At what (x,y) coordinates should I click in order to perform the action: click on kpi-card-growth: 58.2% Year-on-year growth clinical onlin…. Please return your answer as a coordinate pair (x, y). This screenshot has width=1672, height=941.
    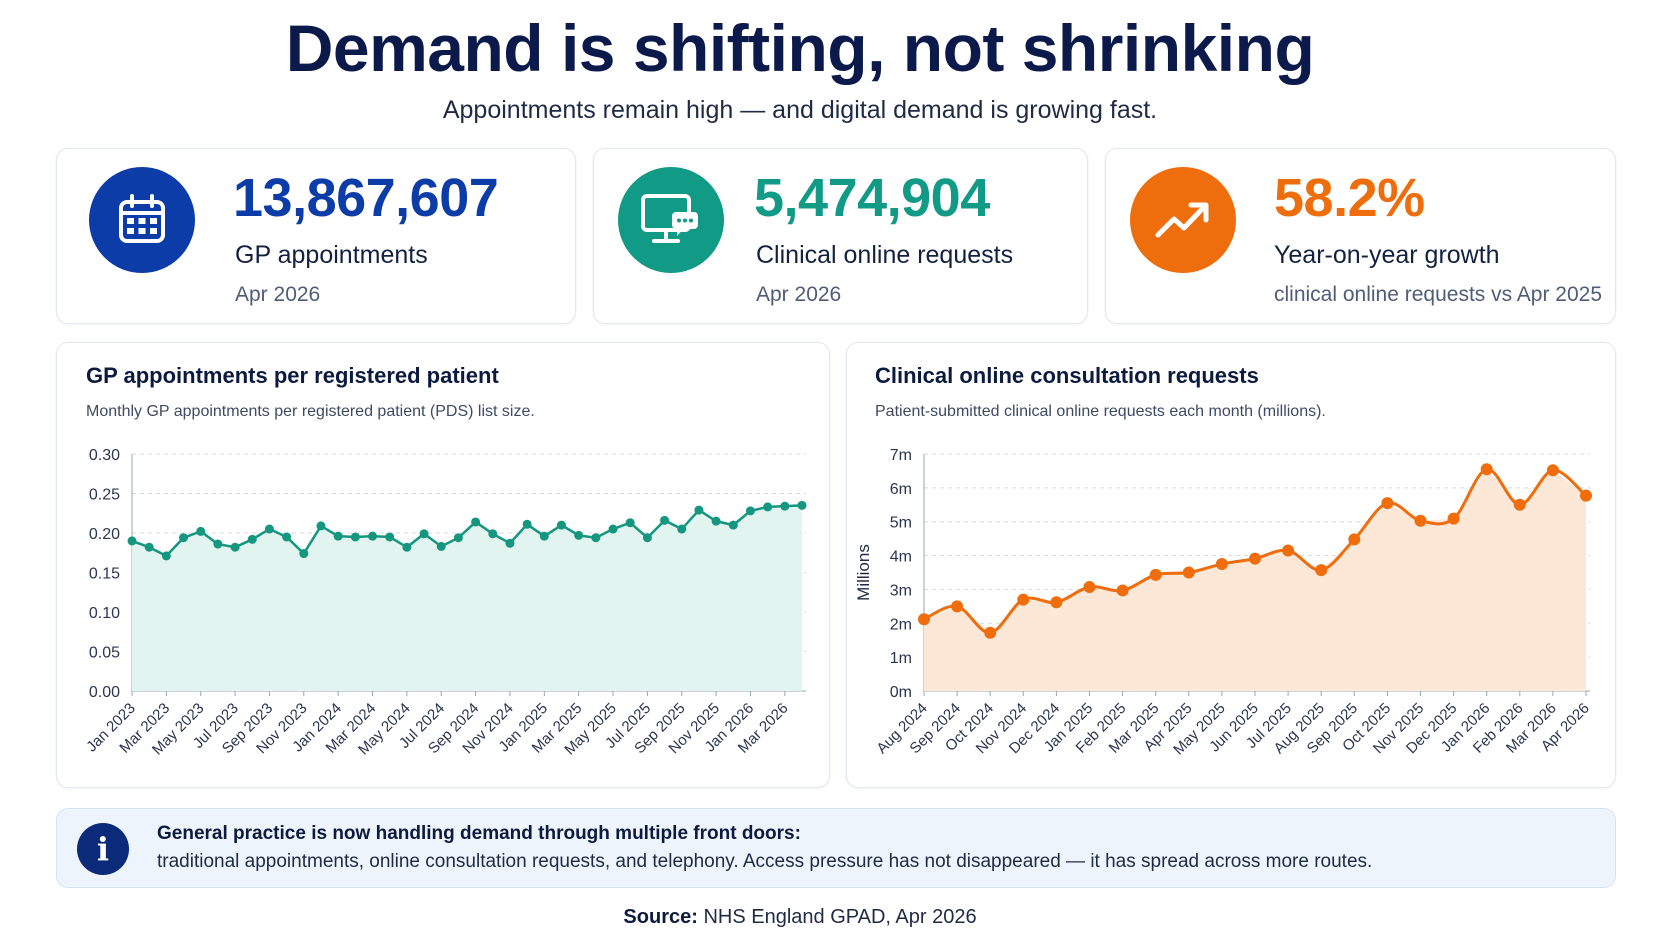
    Looking at the image, I should click on (1360, 236).